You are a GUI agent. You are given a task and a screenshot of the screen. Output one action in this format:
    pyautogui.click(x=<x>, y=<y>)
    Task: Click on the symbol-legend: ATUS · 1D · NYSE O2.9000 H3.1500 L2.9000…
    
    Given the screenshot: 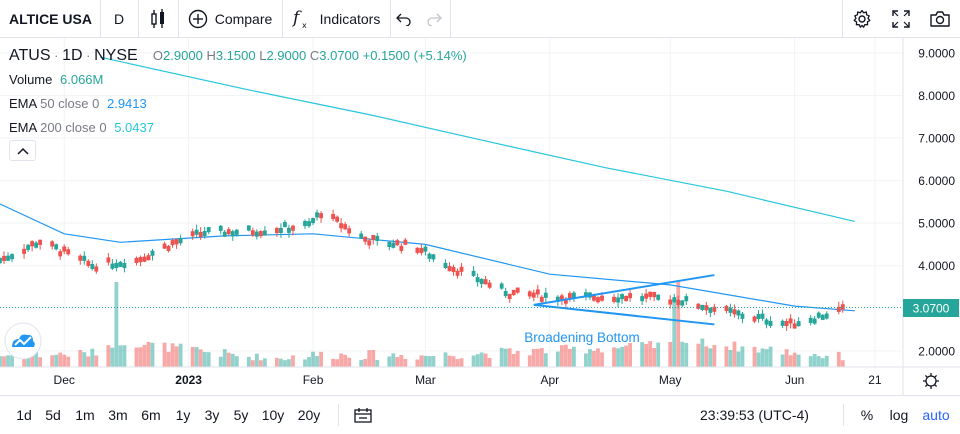 What is the action you would take?
    pyautogui.click(x=238, y=56)
    